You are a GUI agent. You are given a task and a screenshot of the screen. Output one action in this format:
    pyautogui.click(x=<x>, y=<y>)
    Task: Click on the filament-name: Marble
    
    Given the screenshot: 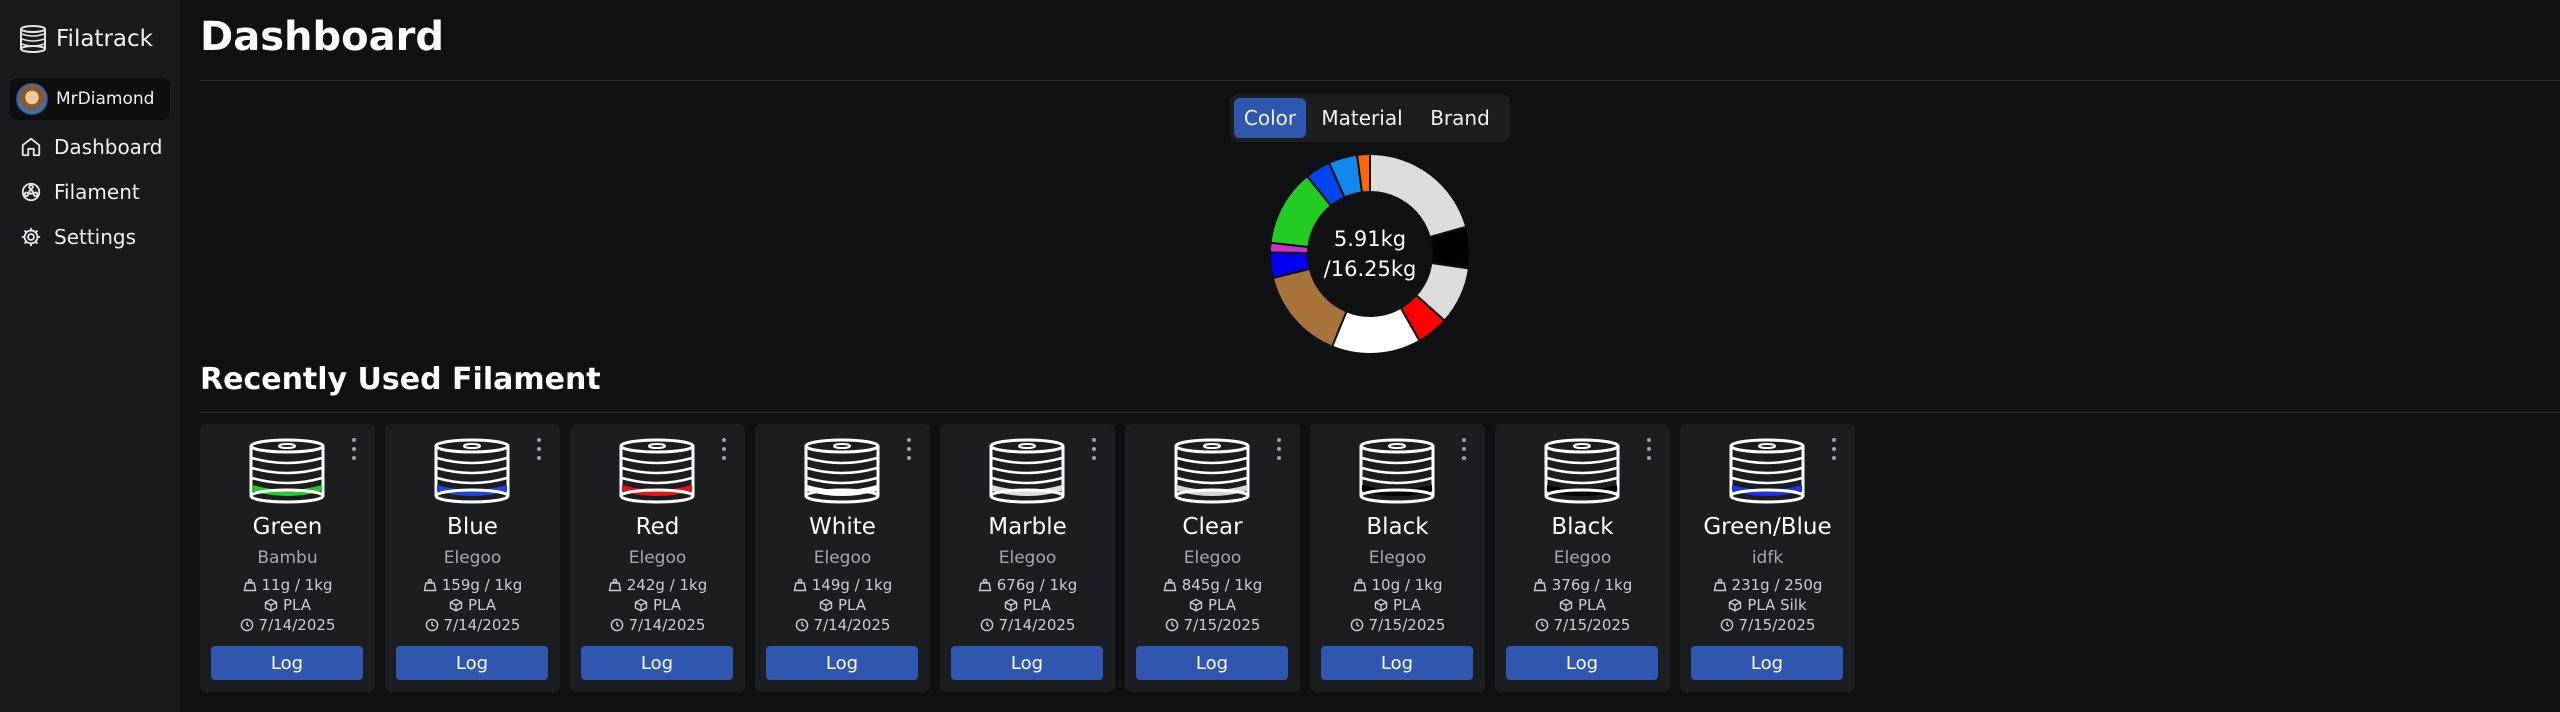 What is the action you would take?
    pyautogui.click(x=1027, y=527)
    